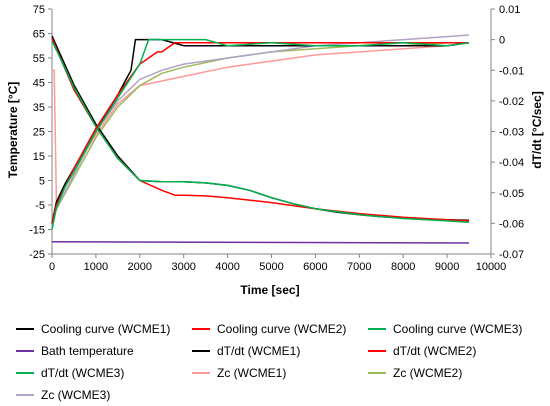 The image size is (550, 406). What do you see at coordinates (42, 182) in the screenshot?
I see `y-tick-label: 5` at bounding box center [42, 182].